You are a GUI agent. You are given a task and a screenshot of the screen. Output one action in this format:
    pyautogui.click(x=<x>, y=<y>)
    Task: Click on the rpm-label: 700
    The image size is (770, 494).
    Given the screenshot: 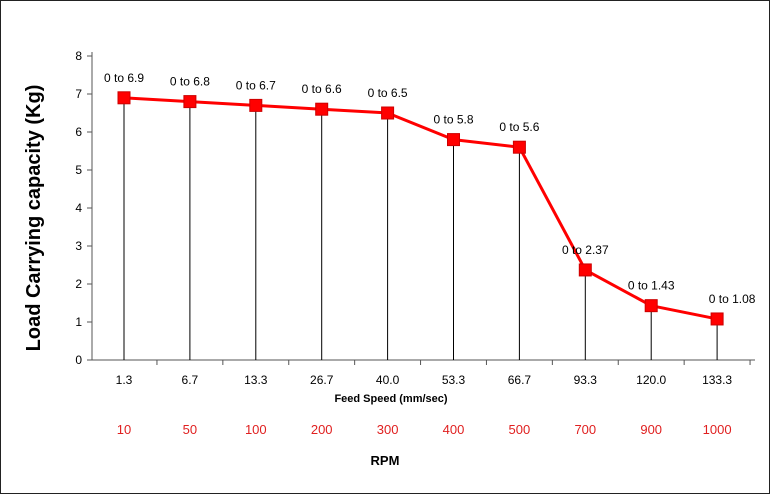 What is the action you would take?
    pyautogui.click(x=585, y=429)
    